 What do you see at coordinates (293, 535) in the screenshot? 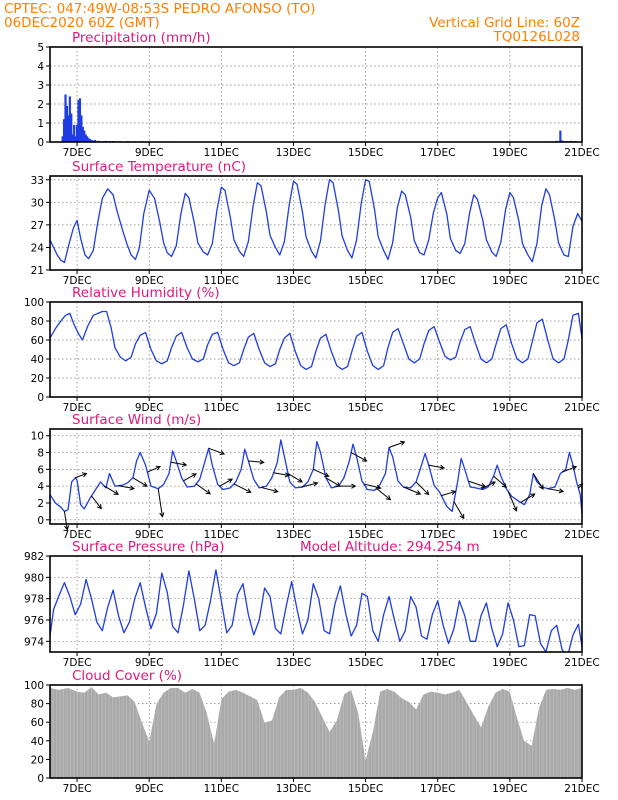
I see `wind-xtick-label: 13DEC` at bounding box center [293, 535].